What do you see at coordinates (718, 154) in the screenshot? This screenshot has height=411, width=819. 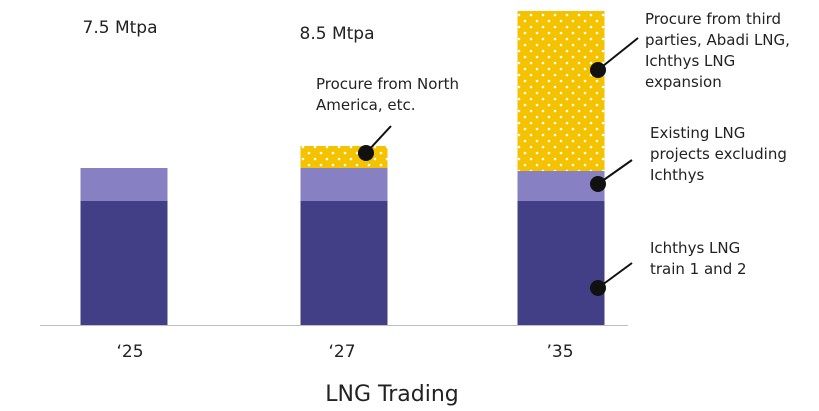 I see `annotation-line: projects excluding` at bounding box center [718, 154].